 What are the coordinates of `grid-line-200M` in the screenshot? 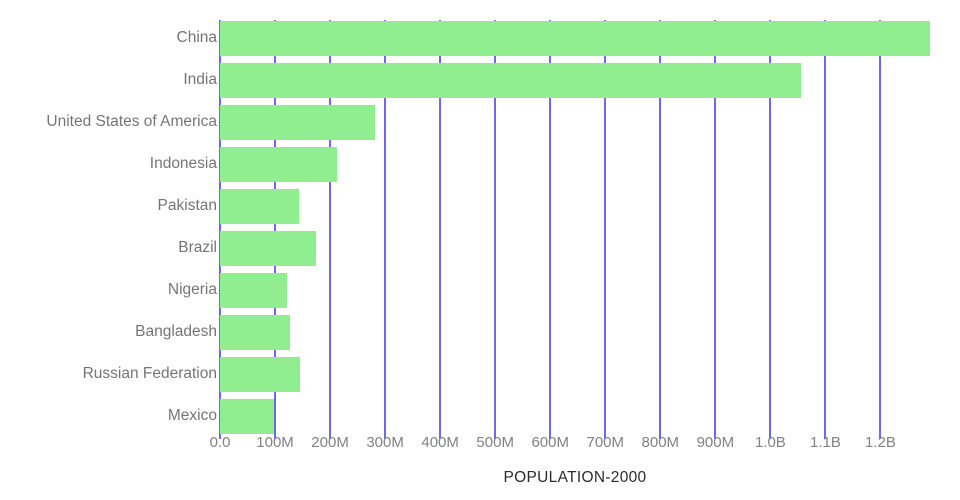 It's located at (330, 229).